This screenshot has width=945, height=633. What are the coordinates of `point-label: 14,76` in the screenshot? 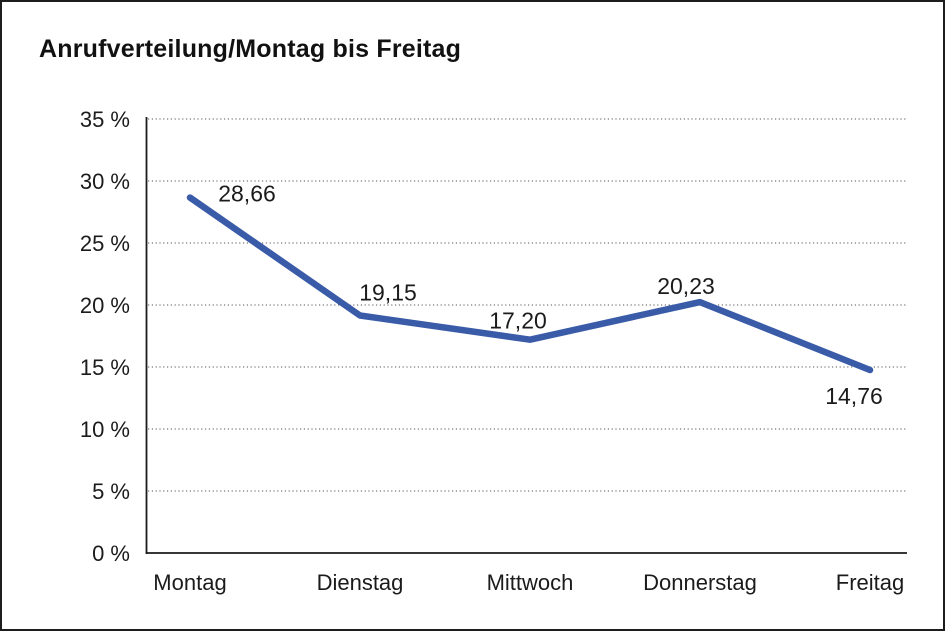 It's located at (854, 396).